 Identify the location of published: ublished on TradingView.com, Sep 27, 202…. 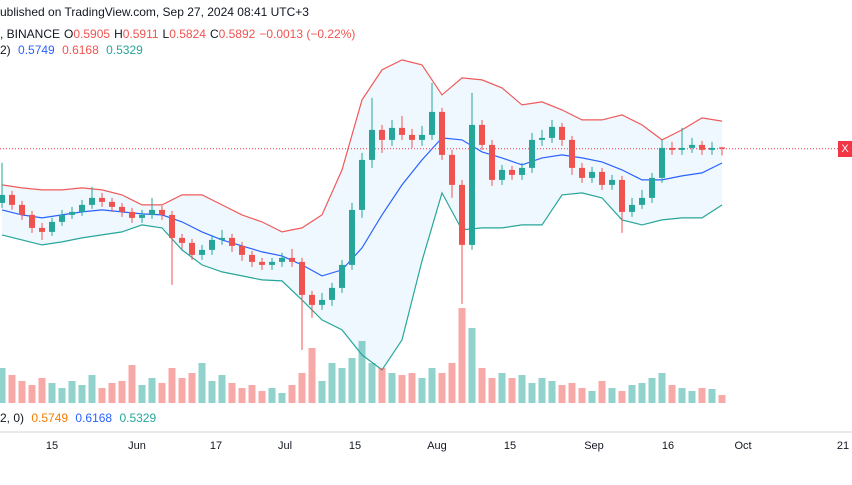
(154, 12).